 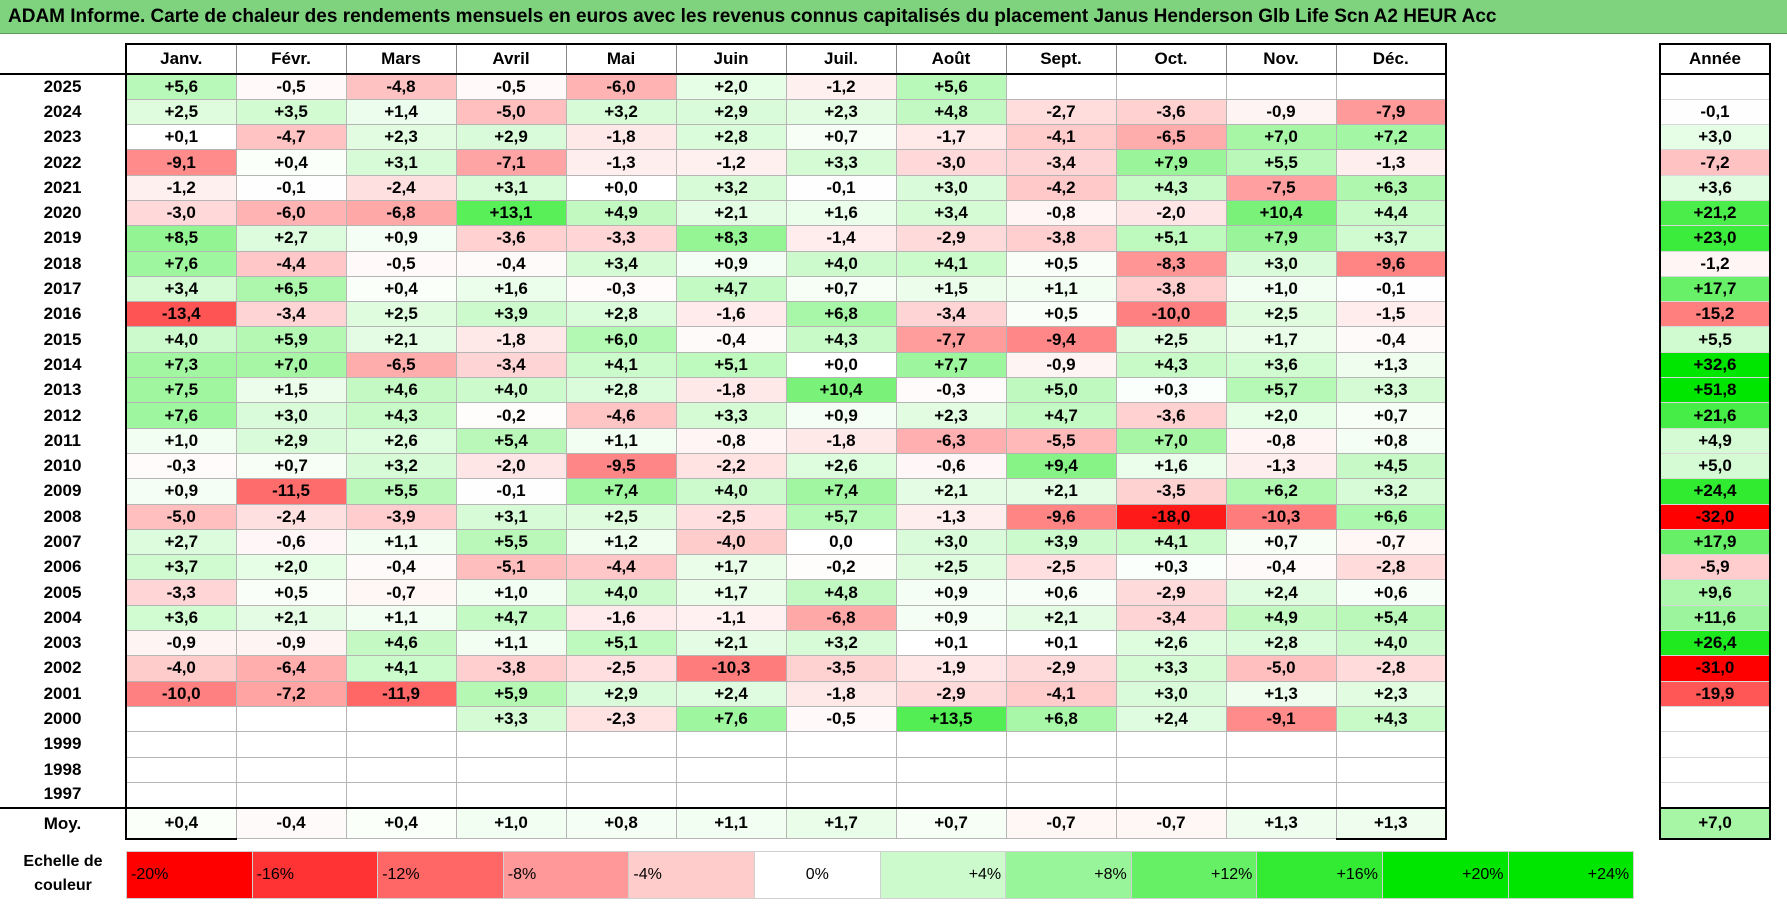 What do you see at coordinates (1061, 213) in the screenshot?
I see `month-value-cell: -0,8` at bounding box center [1061, 213].